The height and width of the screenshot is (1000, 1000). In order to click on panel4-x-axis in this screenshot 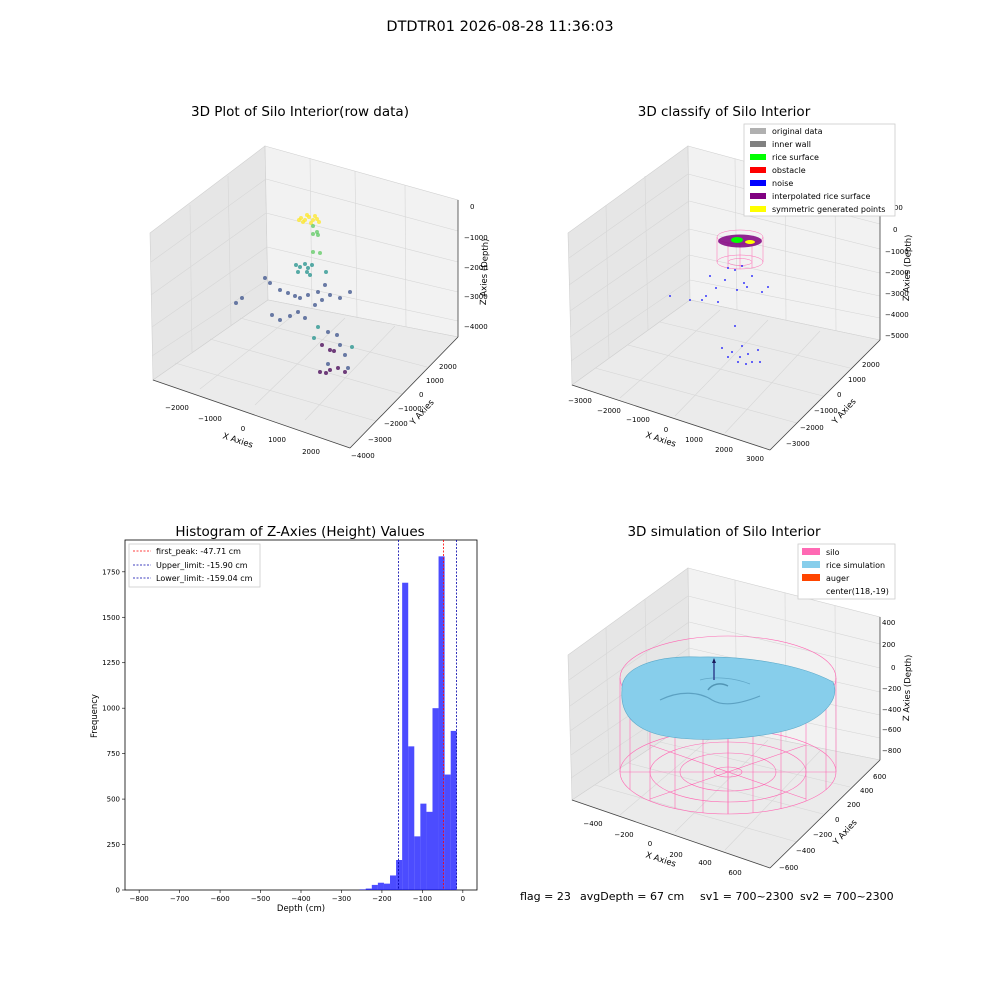, I will do `click(671, 834)`.